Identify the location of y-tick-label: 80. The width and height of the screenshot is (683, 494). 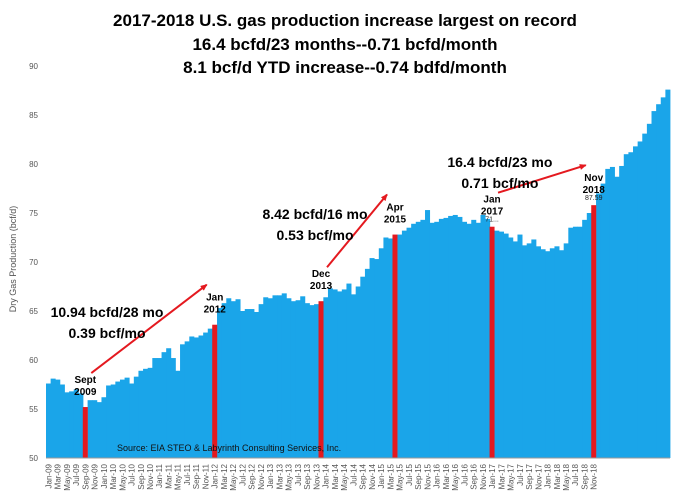
(33, 164).